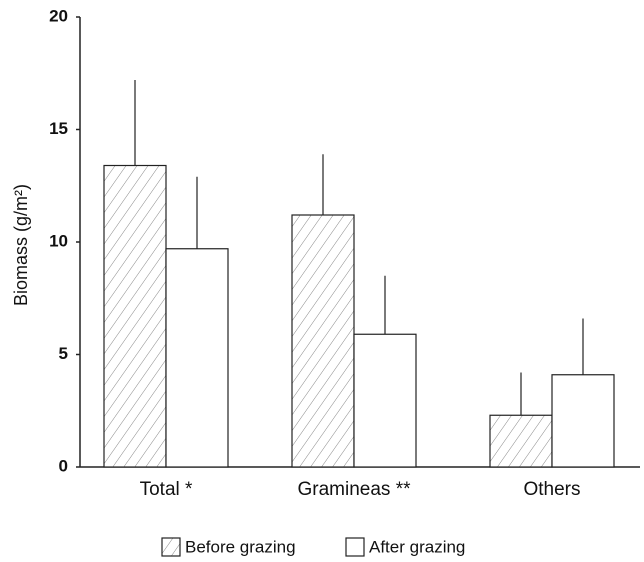 The image size is (644, 562). What do you see at coordinates (551, 489) in the screenshot?
I see `x-tick-label: Others` at bounding box center [551, 489].